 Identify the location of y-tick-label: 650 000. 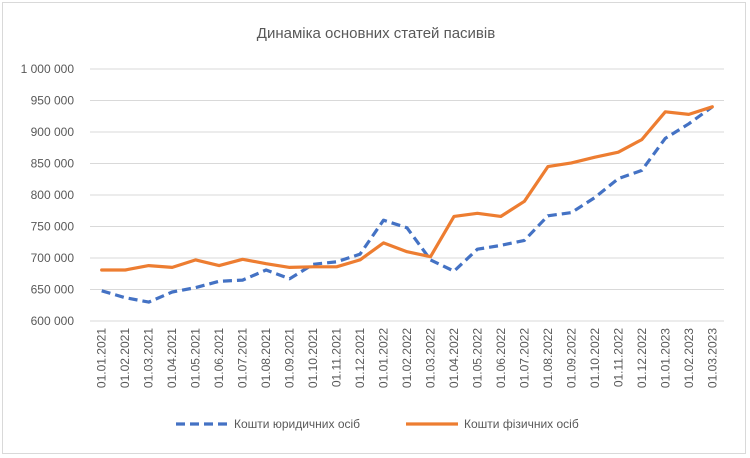
(53, 290).